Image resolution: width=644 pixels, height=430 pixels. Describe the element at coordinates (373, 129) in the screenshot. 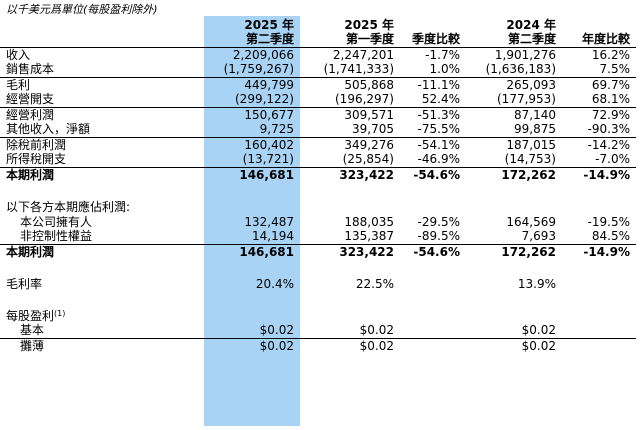

I see `cell-2025-q1: 39,705` at that location.